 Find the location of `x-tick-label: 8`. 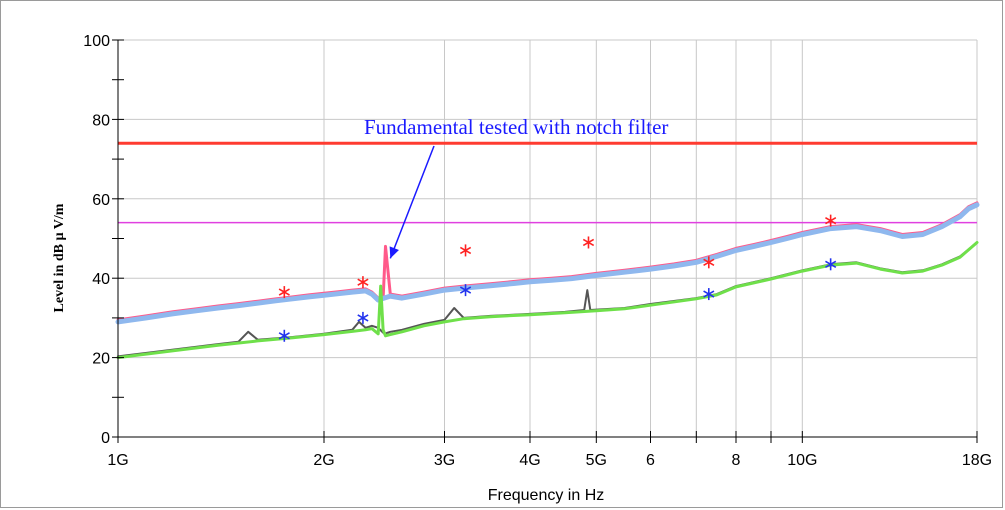

x-tick-label: 8 is located at coordinates (736, 460).